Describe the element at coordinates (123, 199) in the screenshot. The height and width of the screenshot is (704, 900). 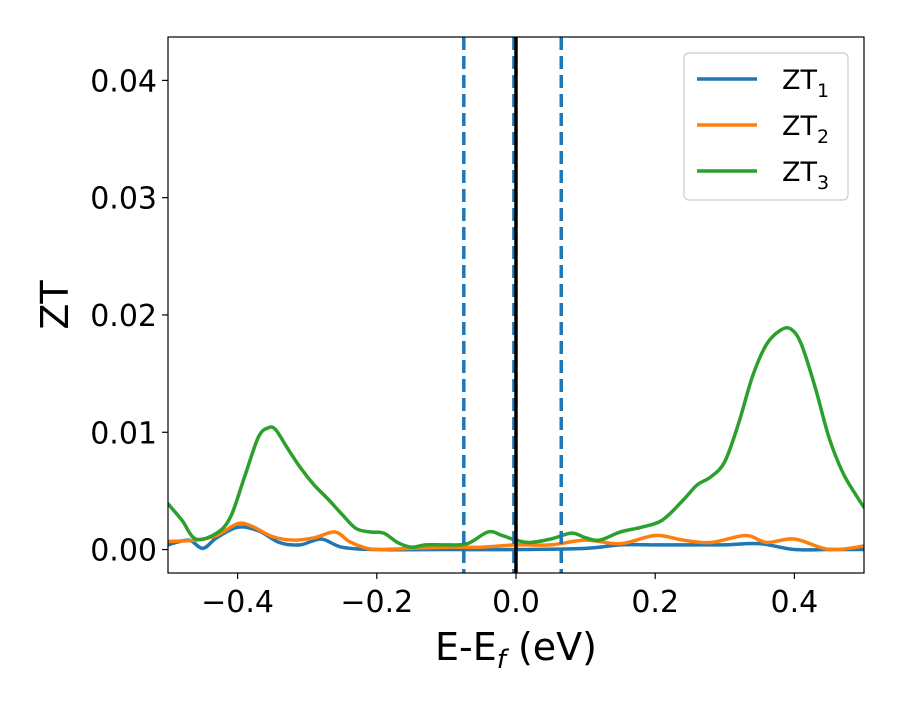
I see `y-tick-label: 0.03` at that location.